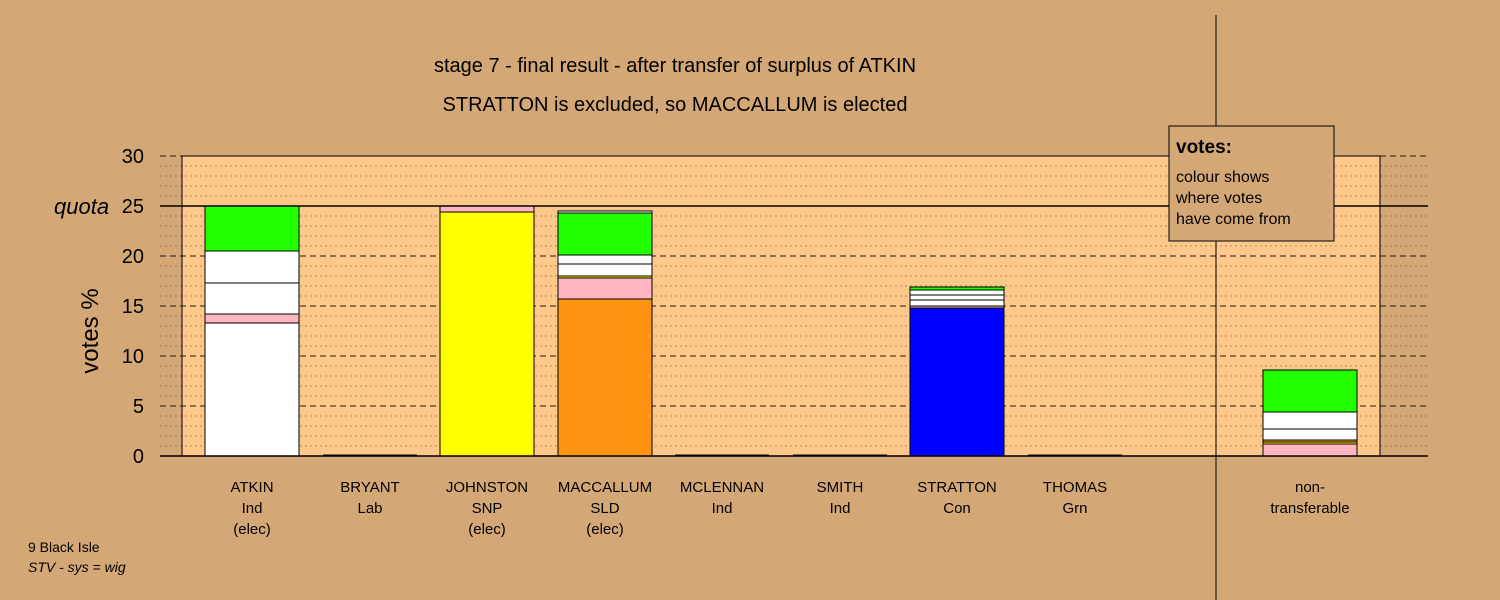 The width and height of the screenshot is (1500, 600). What do you see at coordinates (138, 457) in the screenshot?
I see `y-tick-label: 0` at bounding box center [138, 457].